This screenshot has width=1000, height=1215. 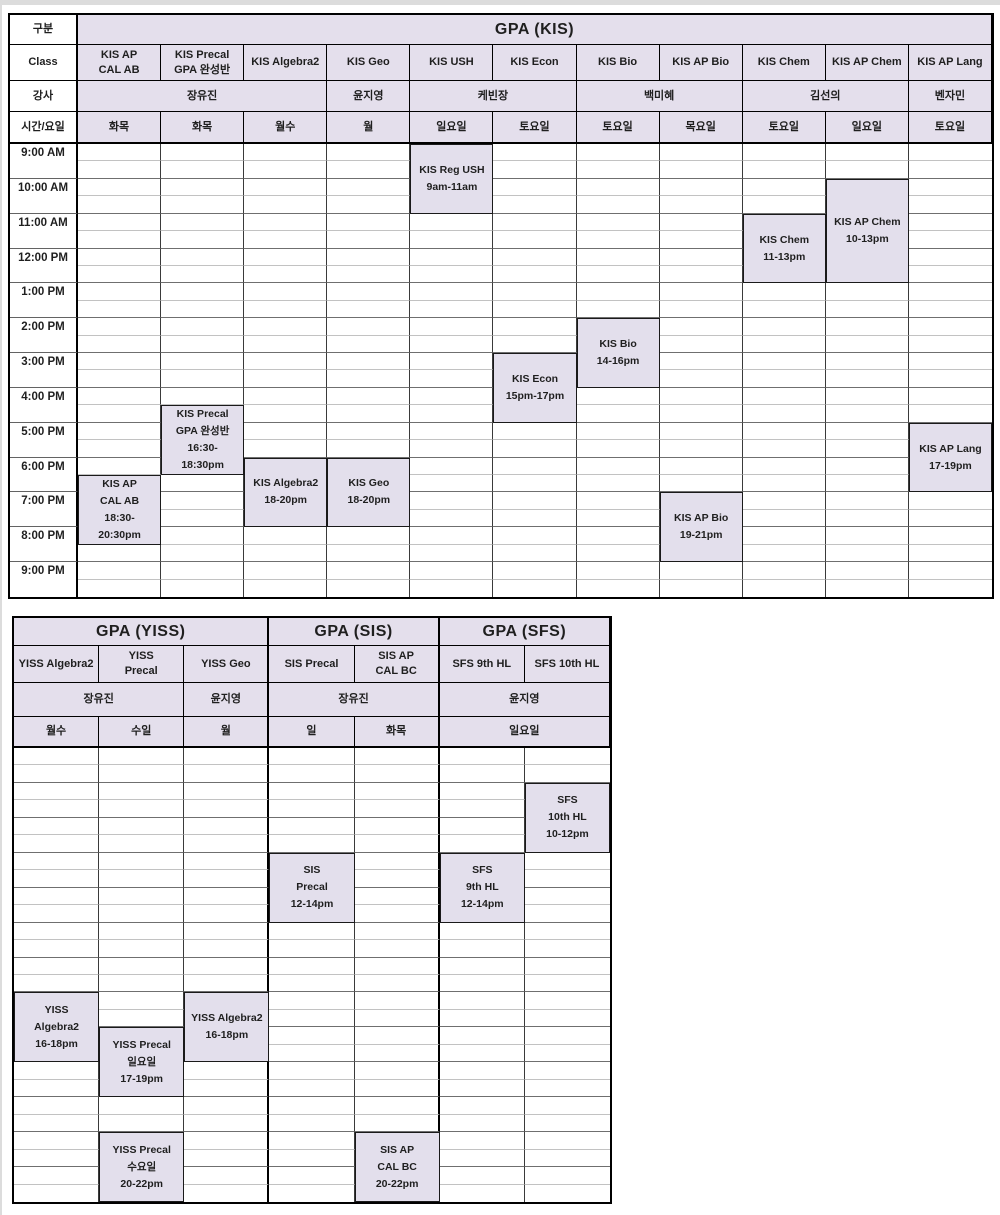 What do you see at coordinates (312, 887) in the screenshot?
I see `event-block: SIS Precal 12-14pm` at bounding box center [312, 887].